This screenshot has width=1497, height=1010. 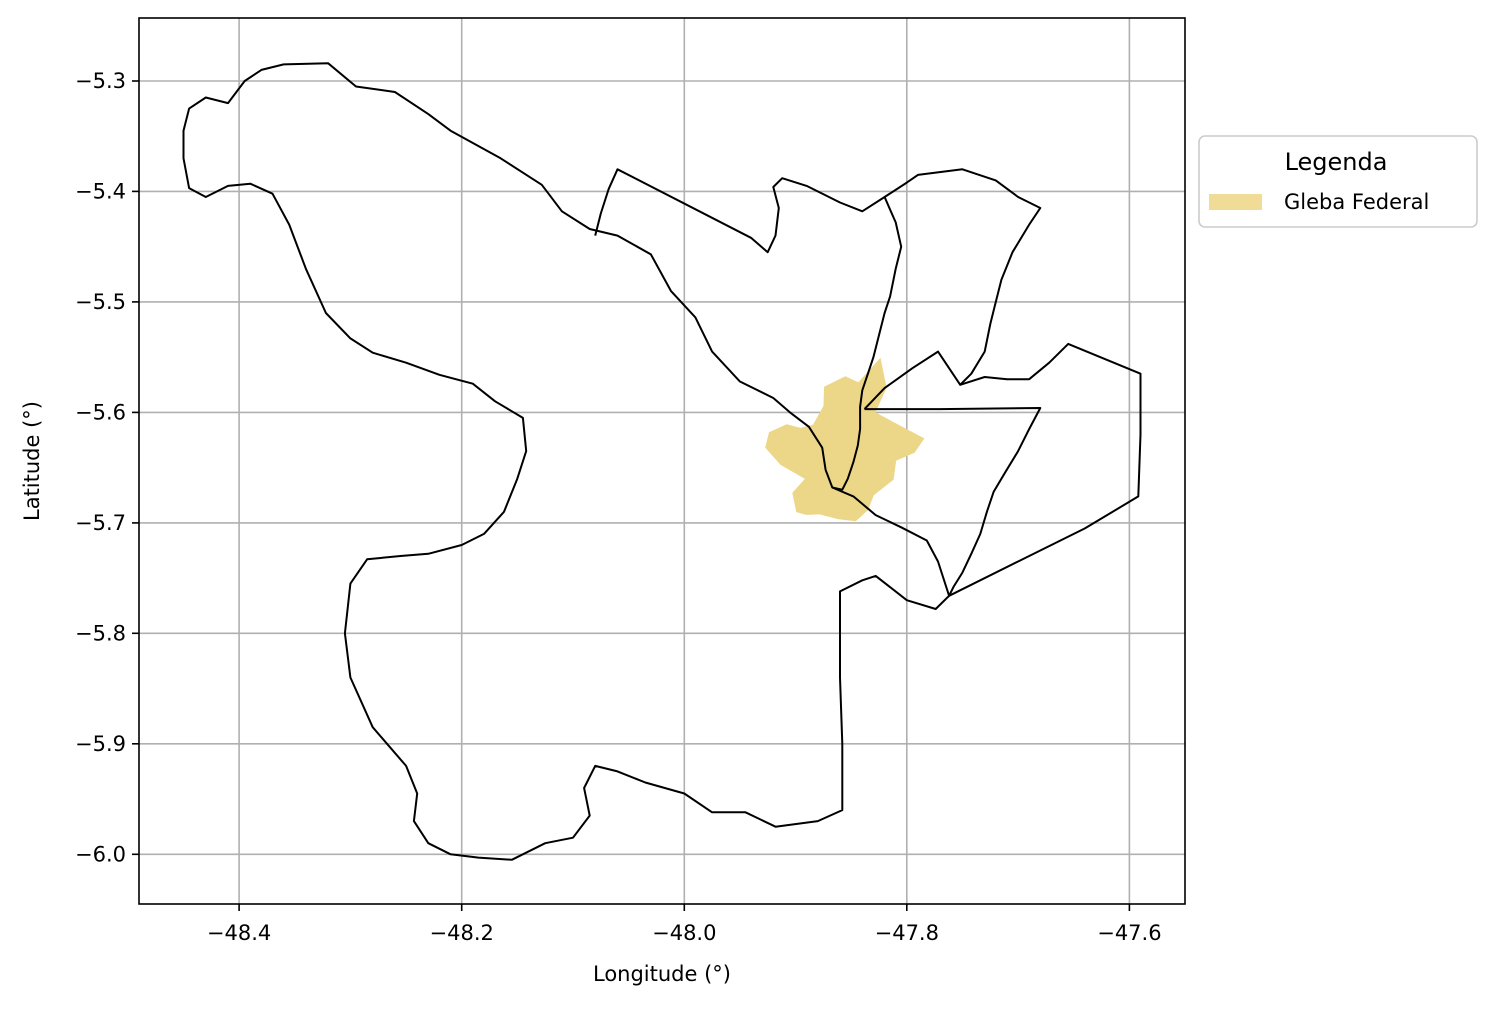 What do you see at coordinates (907, 933) in the screenshot?
I see `x-tick-label: −47.8` at bounding box center [907, 933].